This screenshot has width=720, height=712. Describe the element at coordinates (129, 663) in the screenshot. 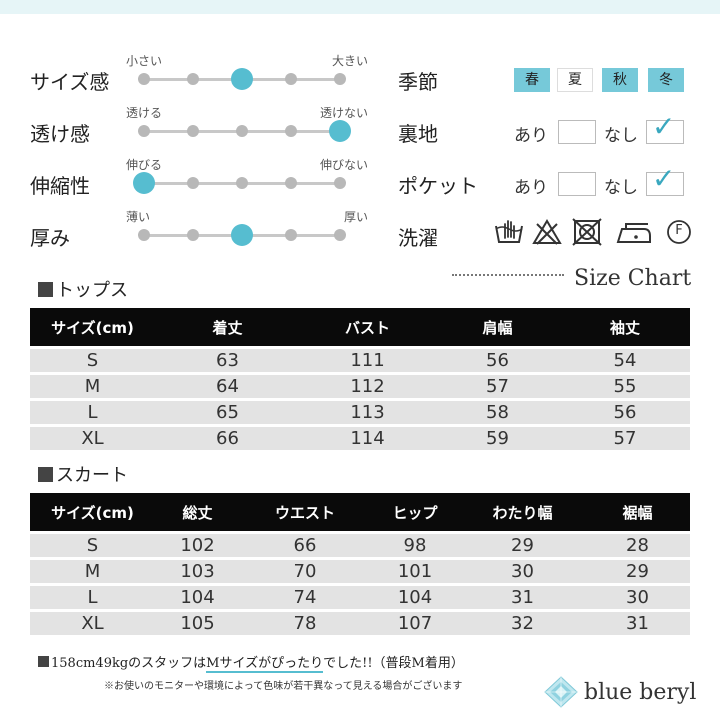

I see `staff-note-pre: 158cm49kgのスタッフは` at that location.